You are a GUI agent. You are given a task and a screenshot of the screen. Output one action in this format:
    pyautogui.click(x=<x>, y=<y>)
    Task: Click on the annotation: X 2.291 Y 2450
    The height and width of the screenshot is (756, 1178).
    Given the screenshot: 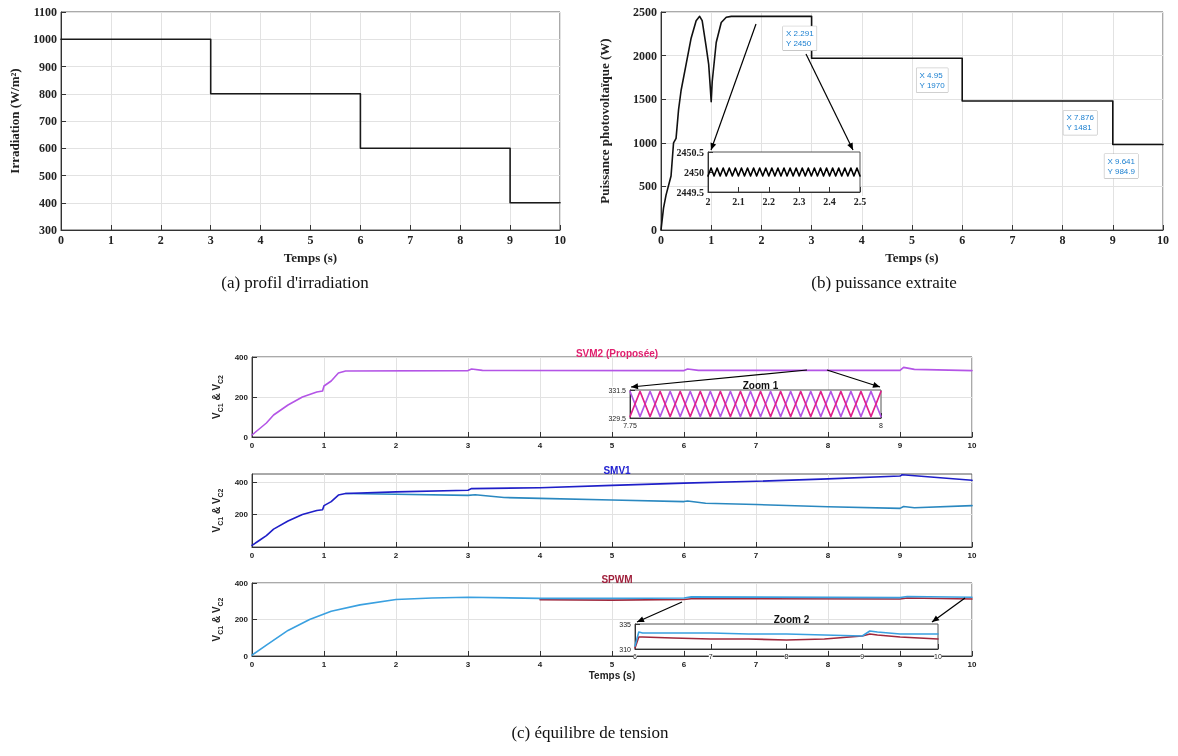 What is the action you would take?
    pyautogui.click(x=800, y=38)
    